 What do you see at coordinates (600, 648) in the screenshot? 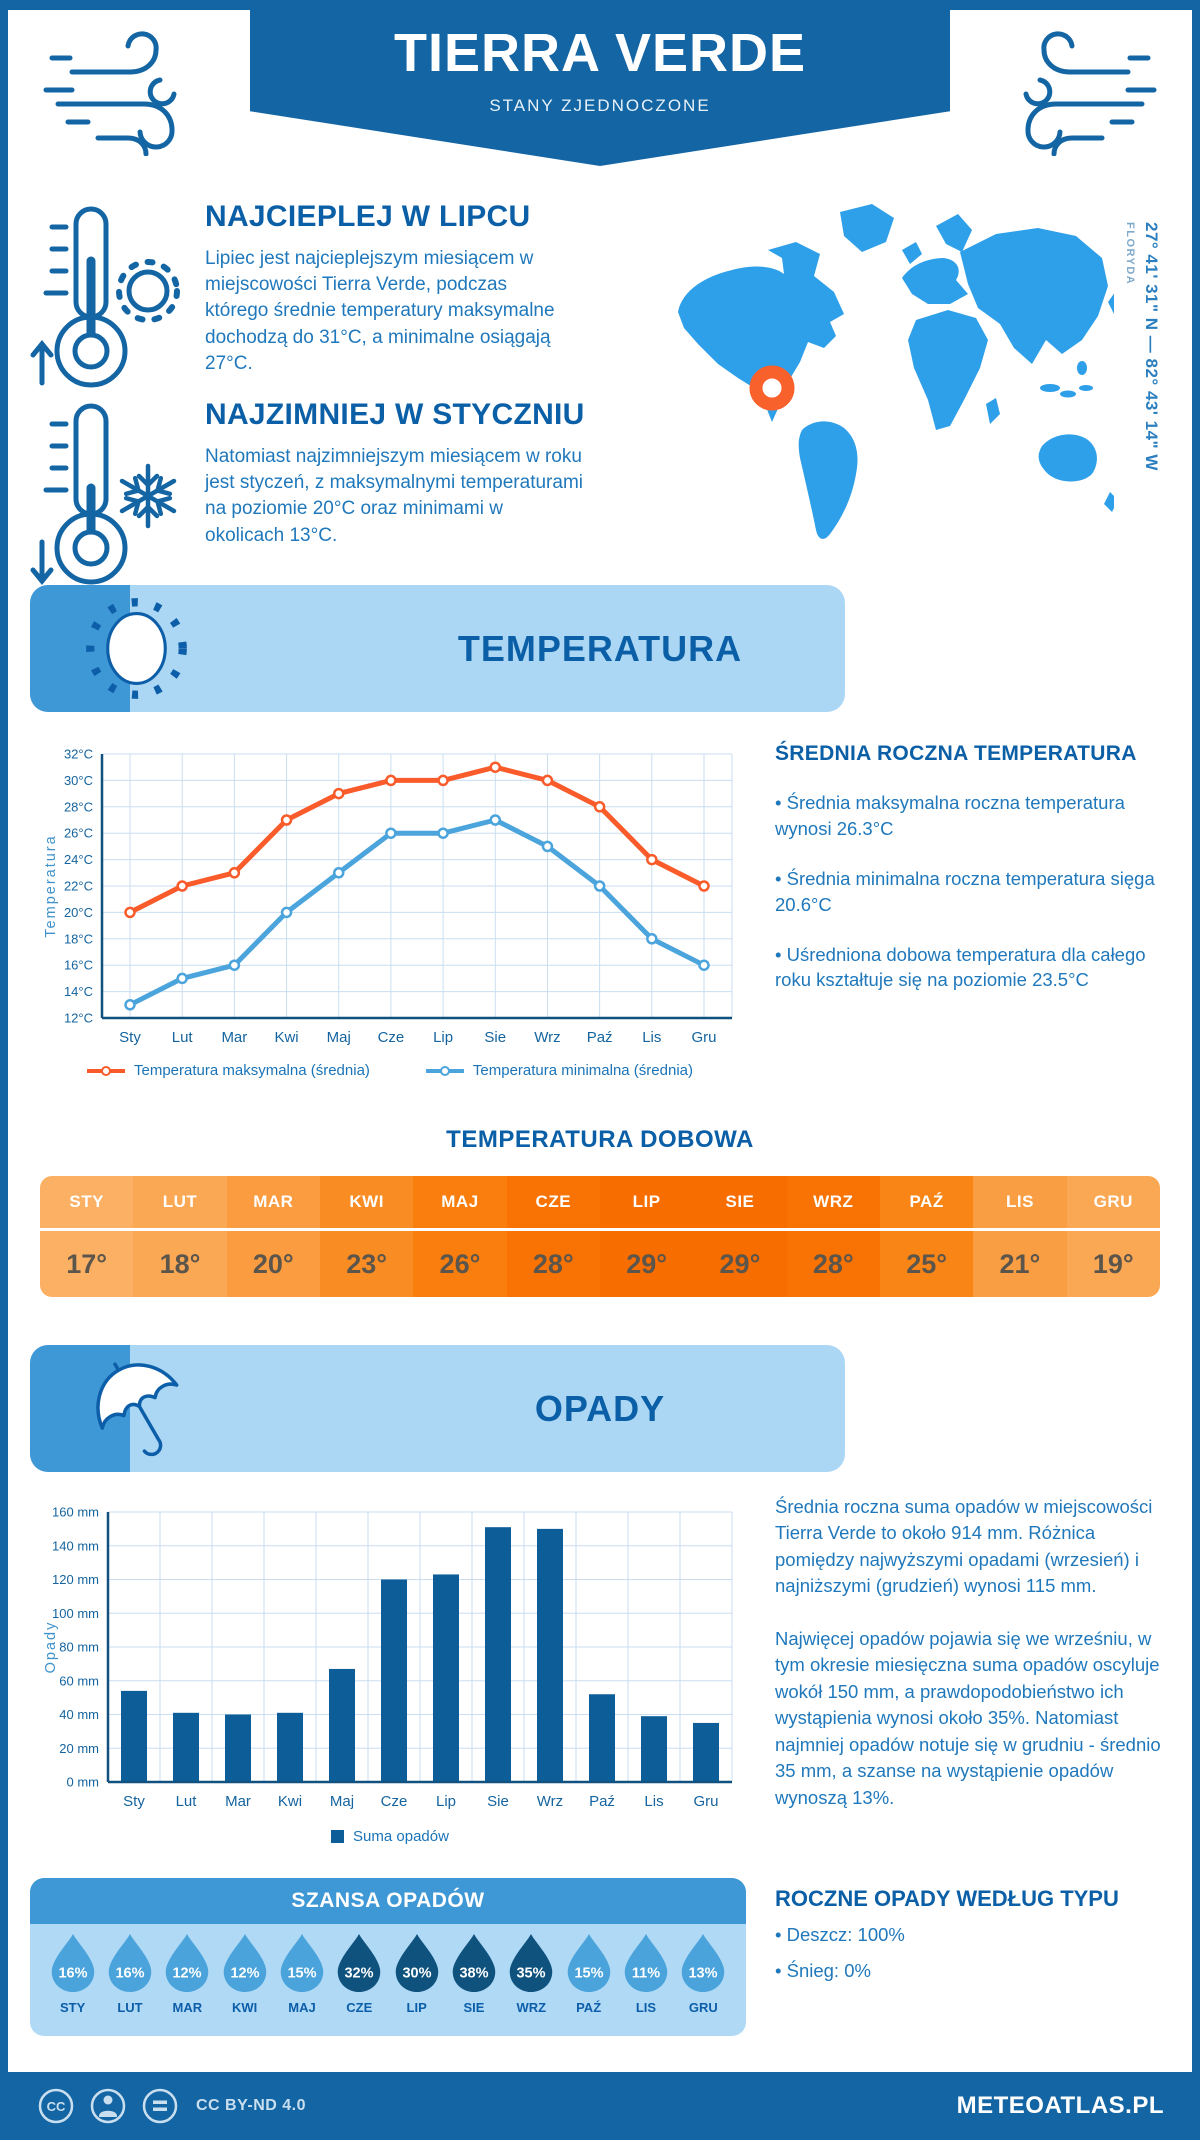
I see `temperature-section-title: TEMPERATURA` at bounding box center [600, 648].